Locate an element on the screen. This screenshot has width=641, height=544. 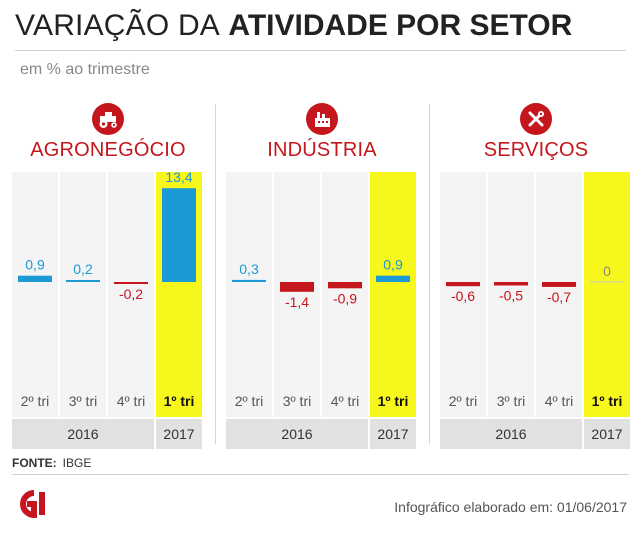
tools-icon is located at coordinates (536, 119).